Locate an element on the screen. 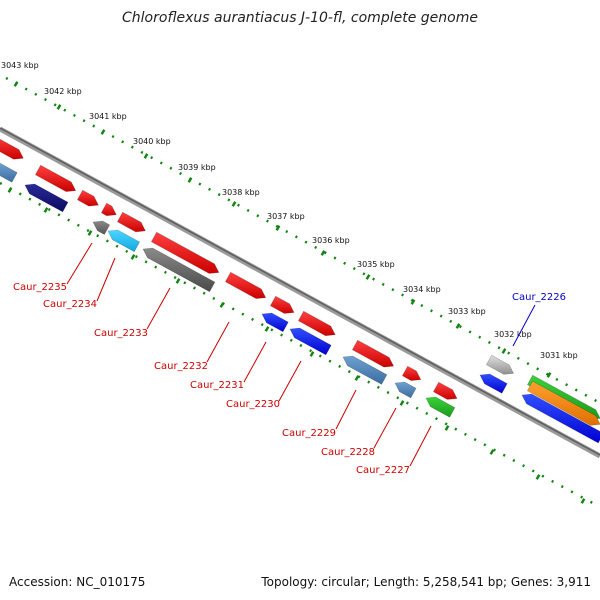 This screenshot has width=600, height=600. scale-label: 3032 kbp is located at coordinates (513, 334).